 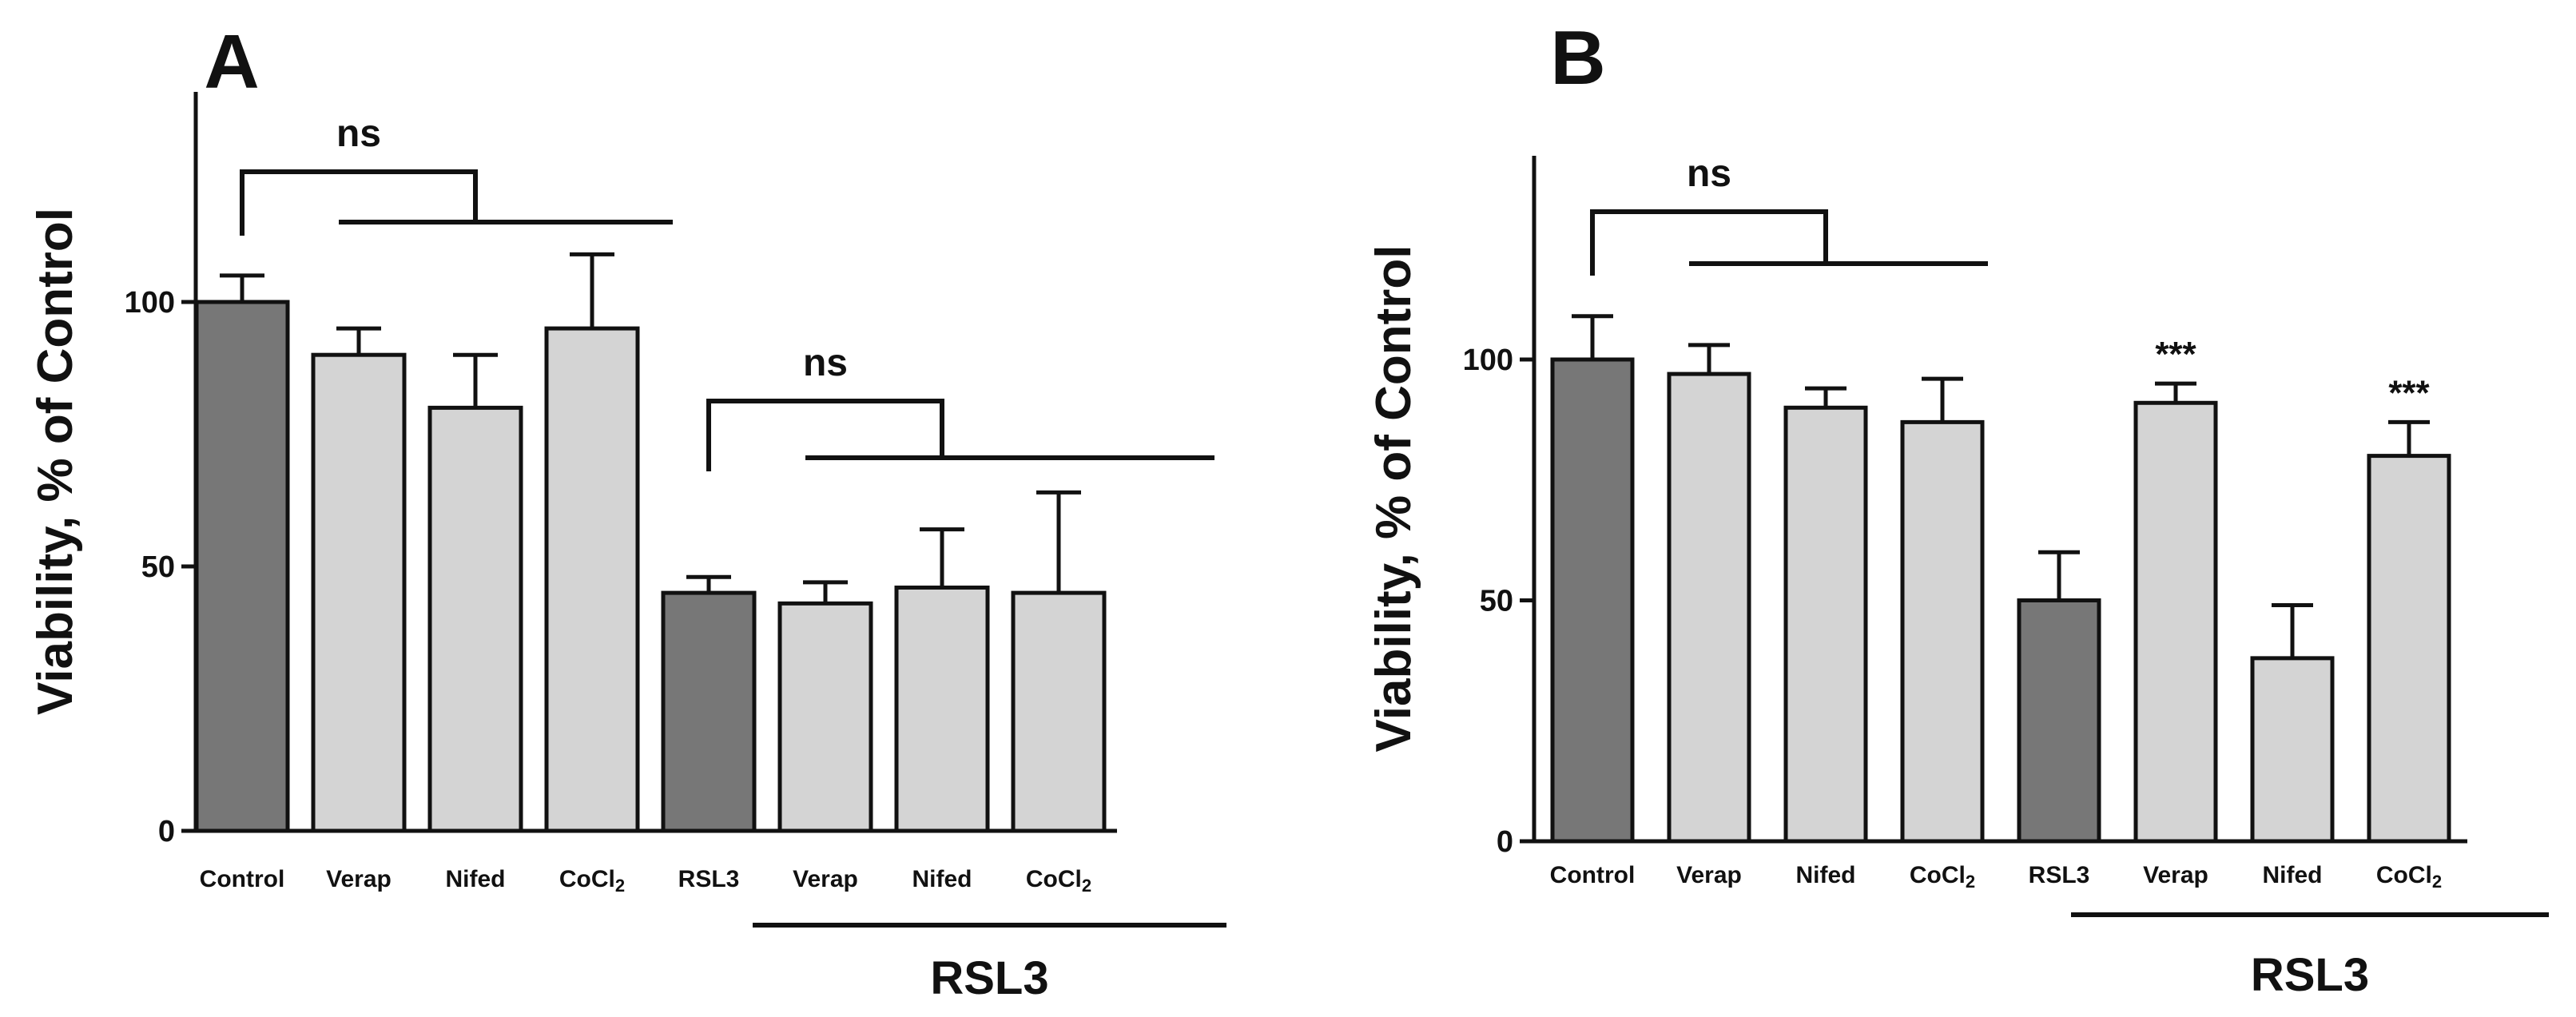 What do you see at coordinates (231, 62) in the screenshot?
I see `panel-letter: A` at bounding box center [231, 62].